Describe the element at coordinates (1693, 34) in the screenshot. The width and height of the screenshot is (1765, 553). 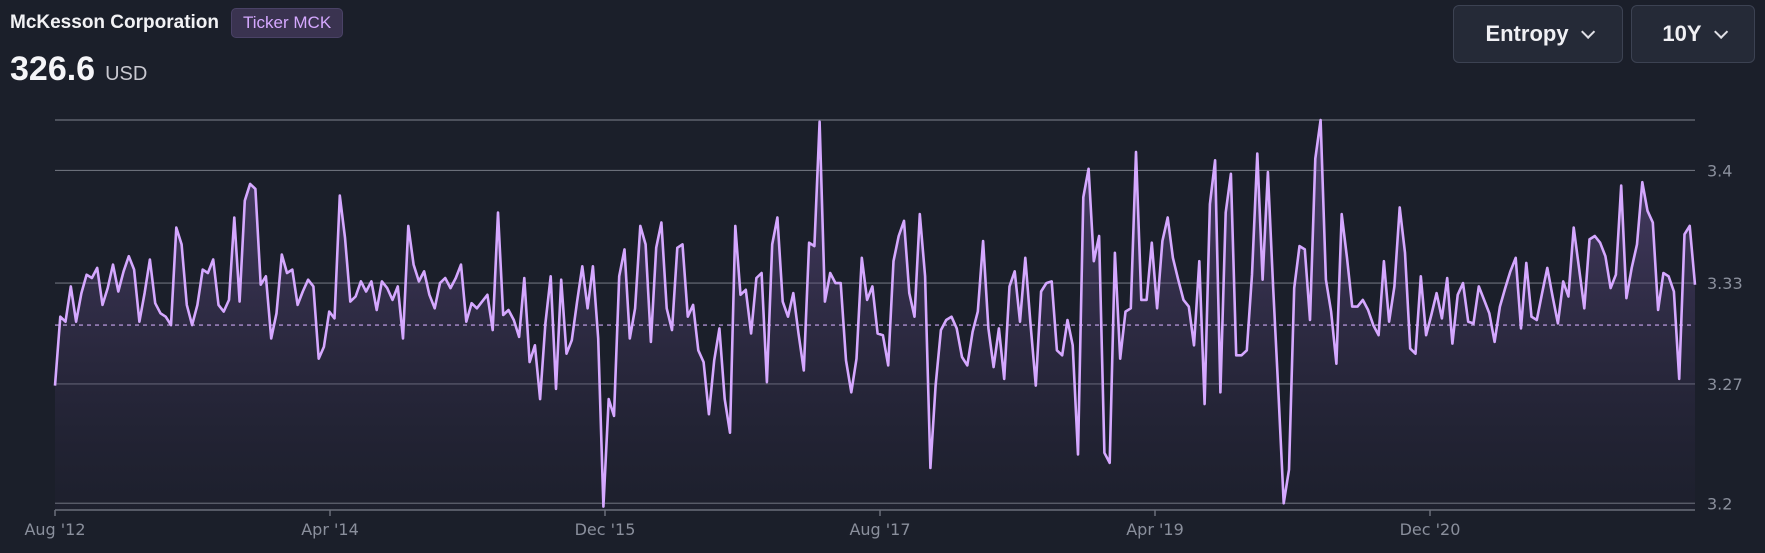
I see `range-dropdown: 10Y` at that location.